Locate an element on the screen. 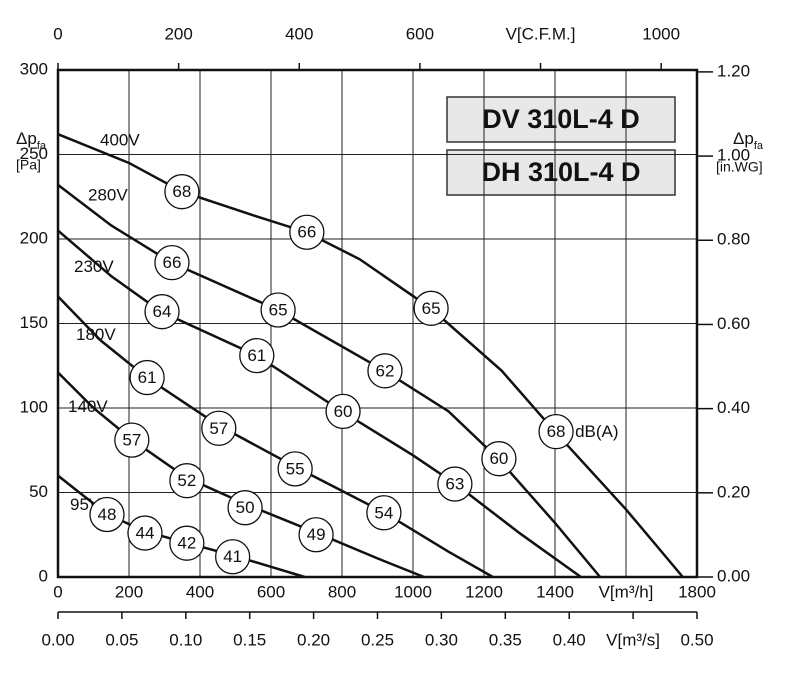 This screenshot has width=787, height=673. x-tick-label: 1800 is located at coordinates (697, 591).